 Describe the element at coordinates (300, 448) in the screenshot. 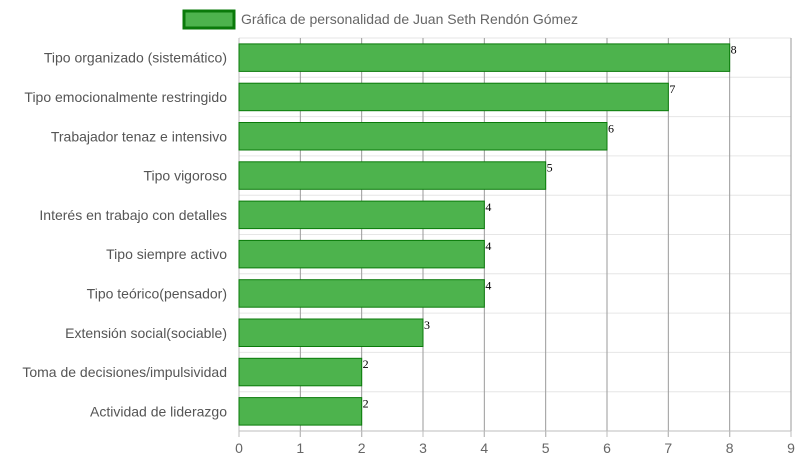

I see `x-tick-label: 1` at that location.